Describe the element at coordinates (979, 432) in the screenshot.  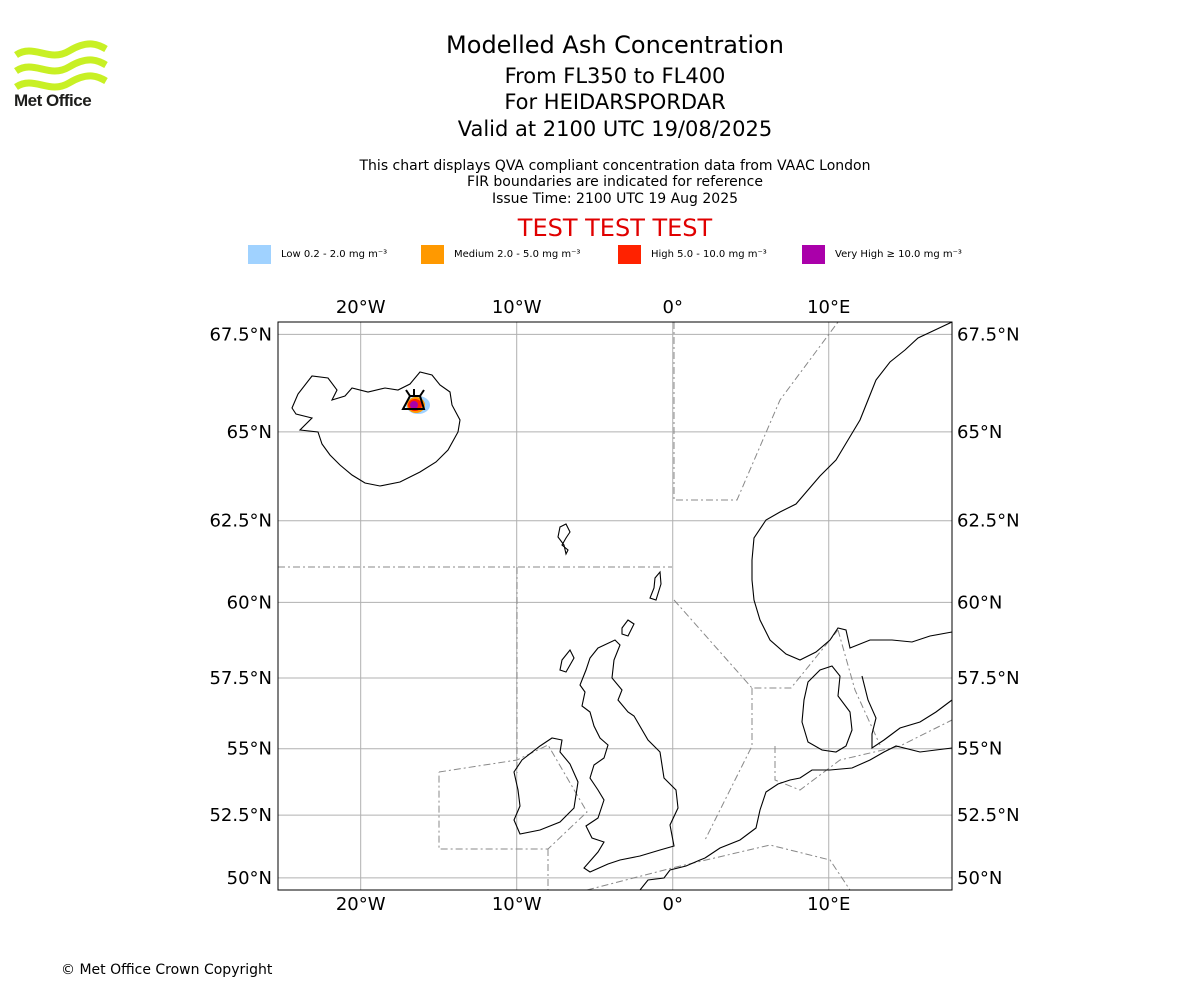
I see `lat-tick-label-right: 65°N` at that location.